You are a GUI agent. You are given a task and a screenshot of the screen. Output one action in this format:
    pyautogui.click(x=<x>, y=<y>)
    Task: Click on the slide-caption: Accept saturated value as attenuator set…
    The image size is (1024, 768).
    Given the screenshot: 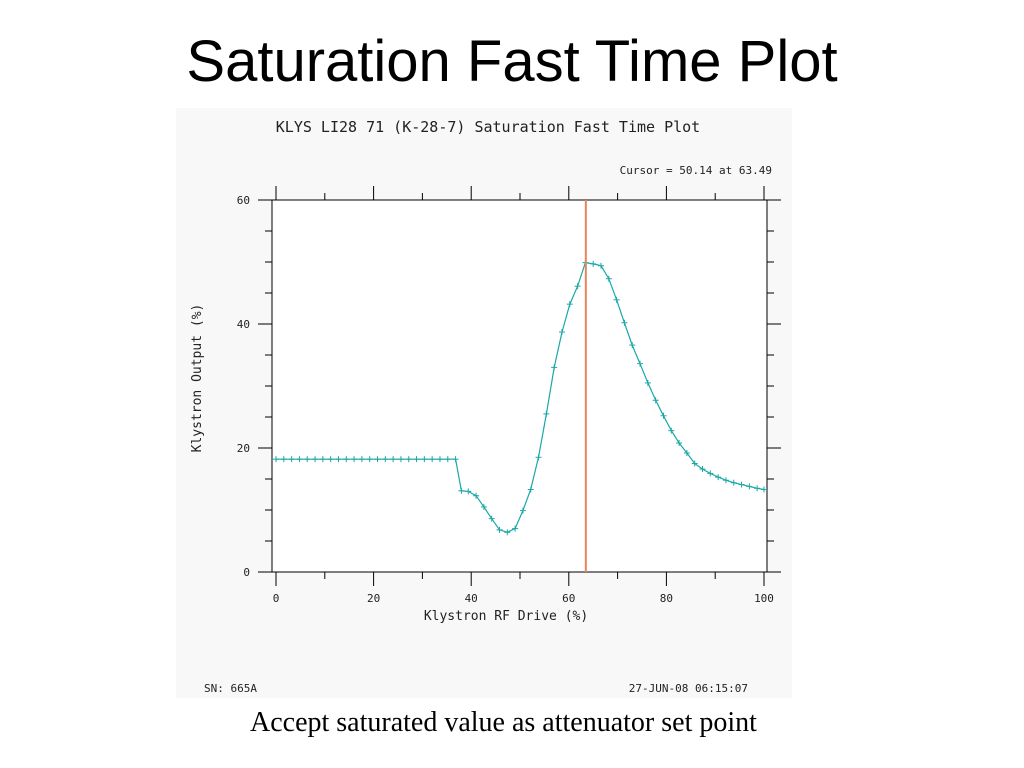 What is the action you would take?
    pyautogui.click(x=503, y=722)
    